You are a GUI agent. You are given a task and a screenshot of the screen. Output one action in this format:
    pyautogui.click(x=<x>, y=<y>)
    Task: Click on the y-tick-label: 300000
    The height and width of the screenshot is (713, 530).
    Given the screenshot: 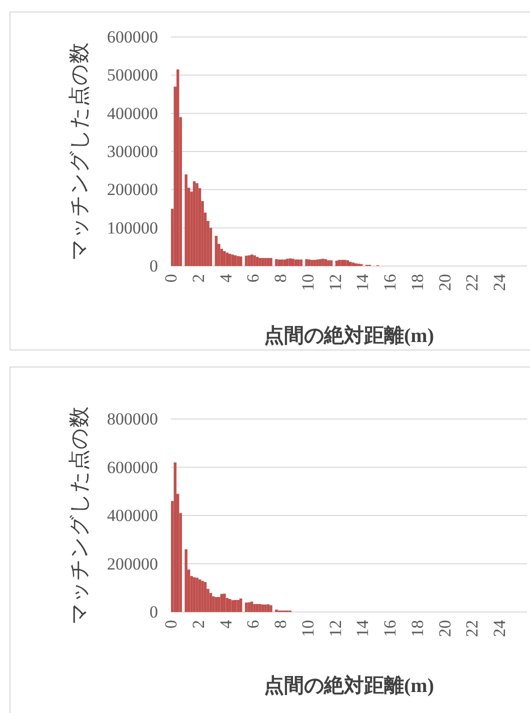 What is the action you would take?
    pyautogui.click(x=132, y=151)
    